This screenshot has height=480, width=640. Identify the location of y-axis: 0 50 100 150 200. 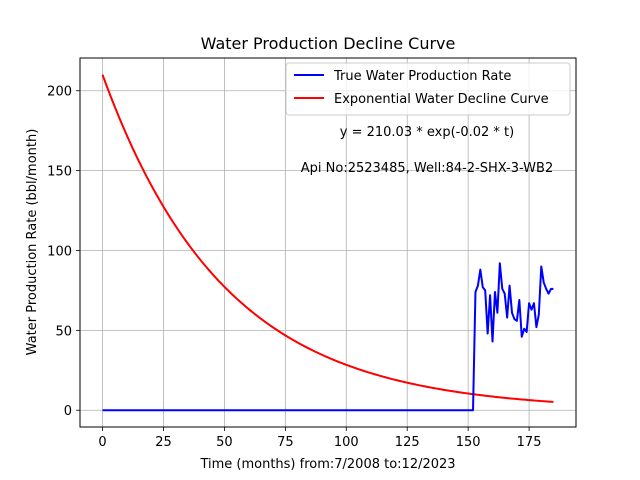
(63, 252).